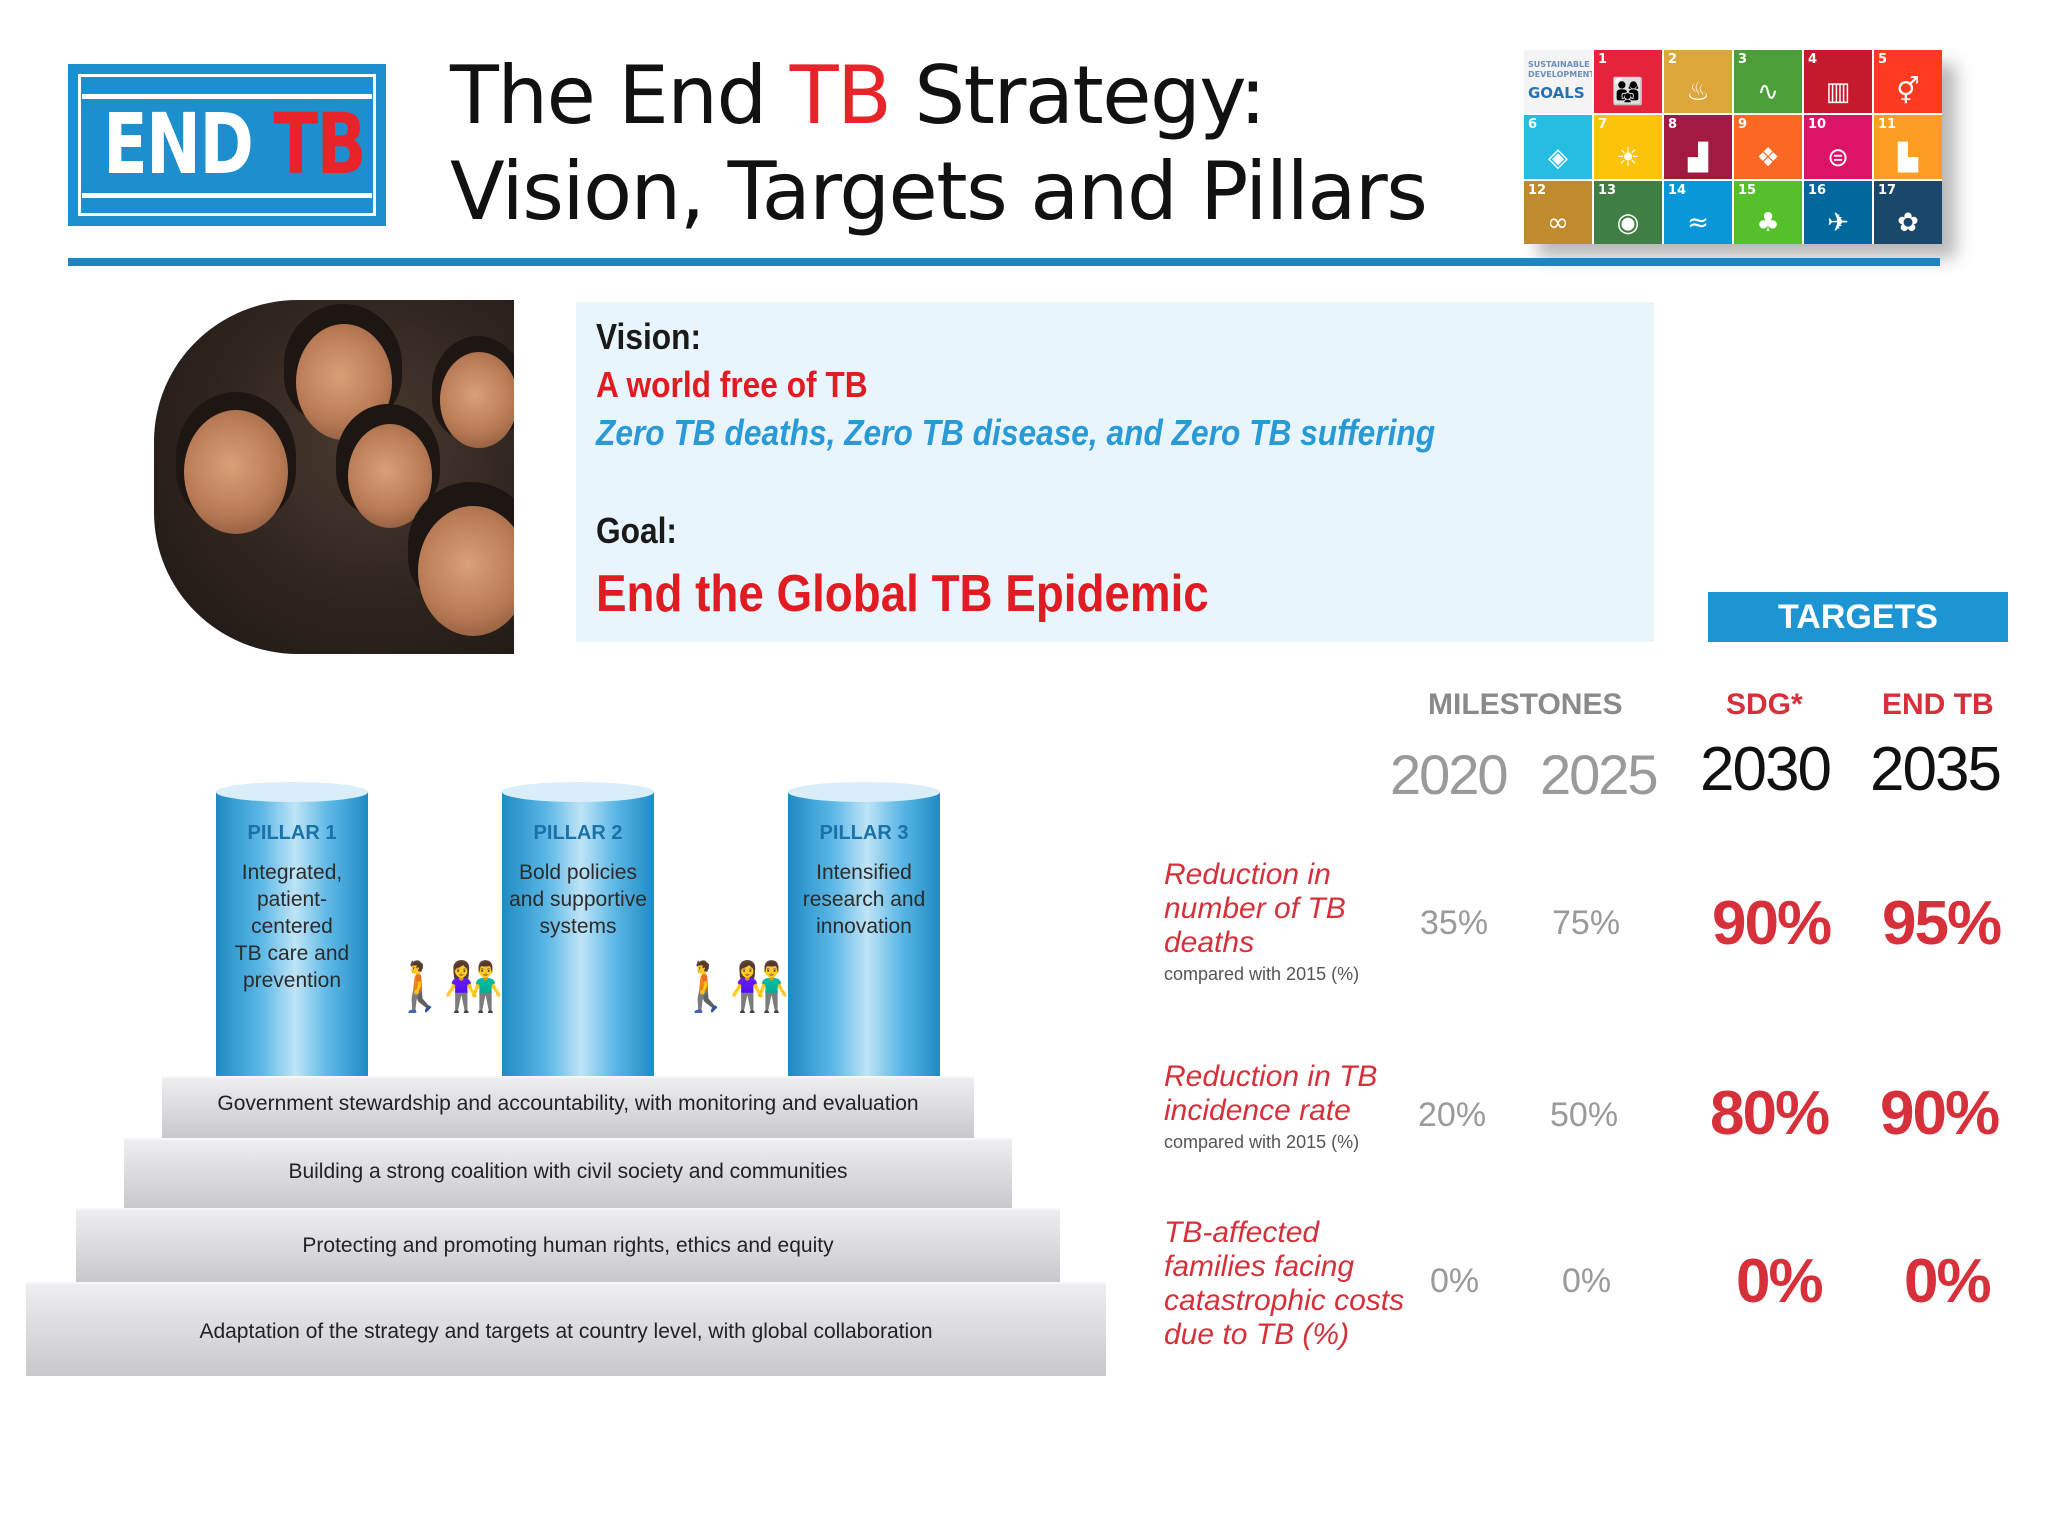 The image size is (2048, 1536). I want to click on incidence-2035: 90%, so click(1940, 1113).